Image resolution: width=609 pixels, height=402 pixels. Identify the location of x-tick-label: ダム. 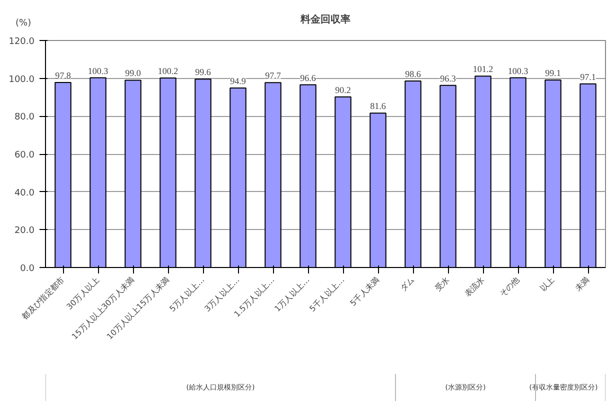
(407, 284).